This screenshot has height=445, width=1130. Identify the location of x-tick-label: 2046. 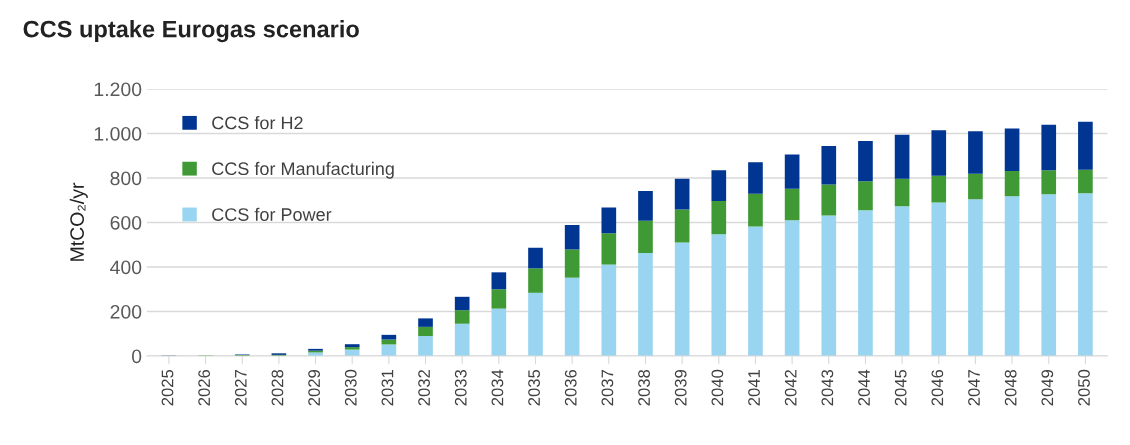
(937, 387).